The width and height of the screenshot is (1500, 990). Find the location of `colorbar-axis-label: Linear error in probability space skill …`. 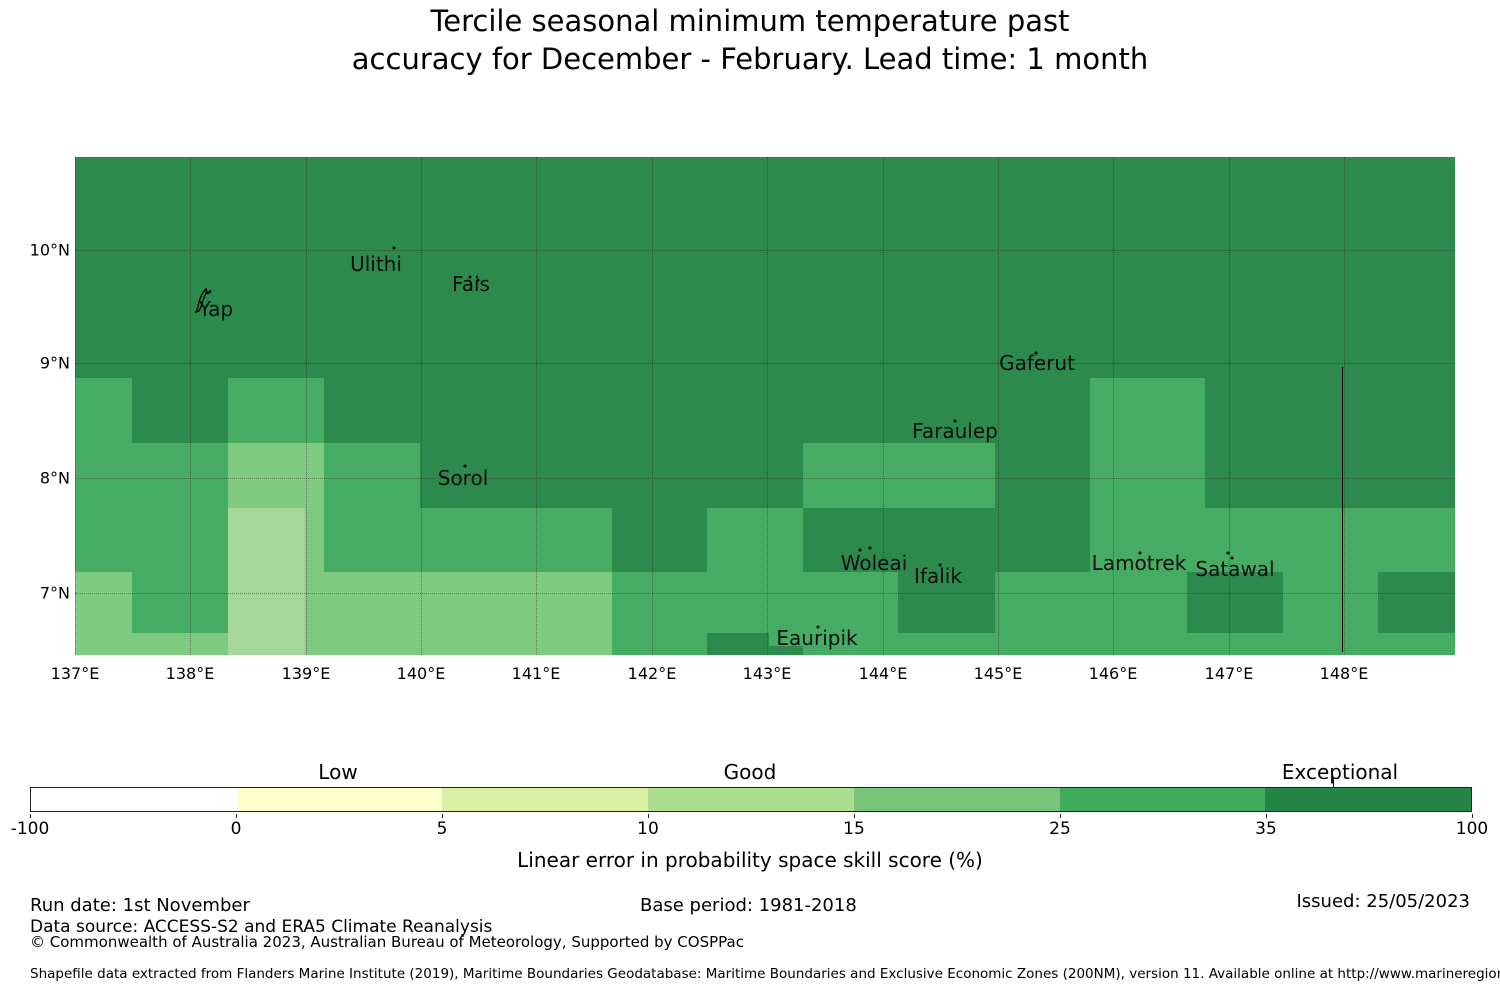

colorbar-axis-label: Linear error in probability space skill … is located at coordinates (750, 860).